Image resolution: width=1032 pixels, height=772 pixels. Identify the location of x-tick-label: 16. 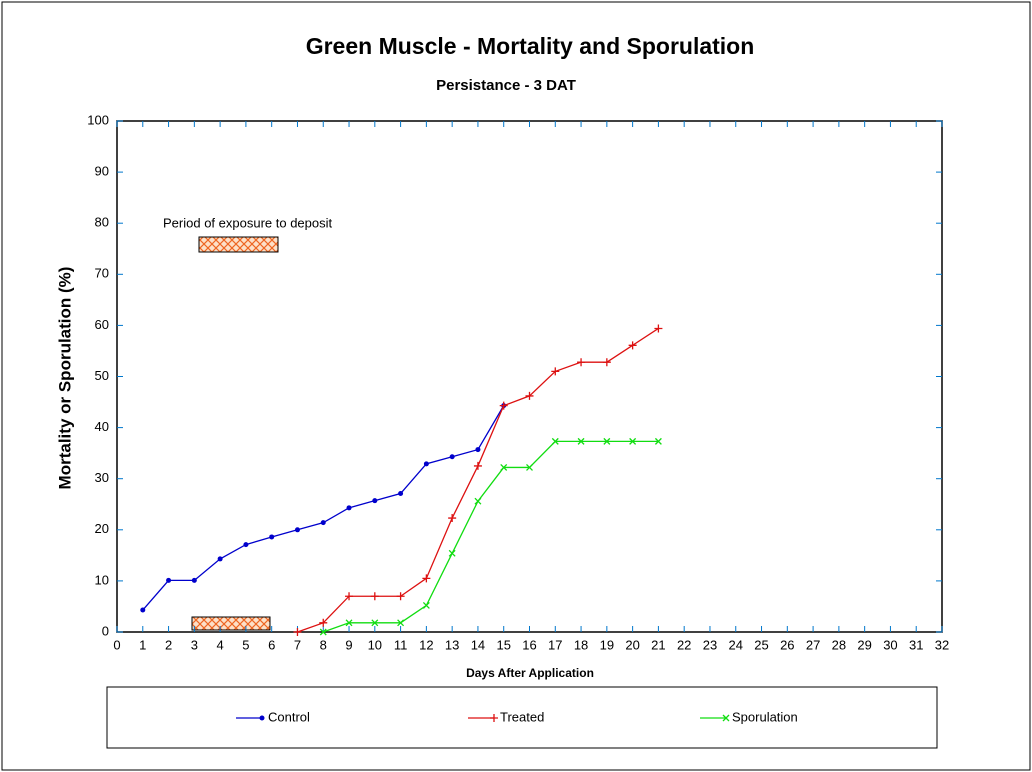
(529, 644).